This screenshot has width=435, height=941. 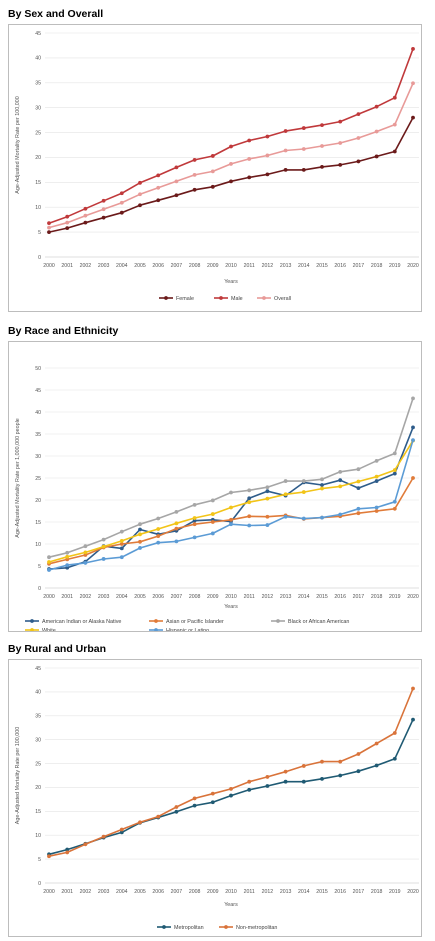 I want to click on y-tick-label: 50, so click(x=38, y=369).